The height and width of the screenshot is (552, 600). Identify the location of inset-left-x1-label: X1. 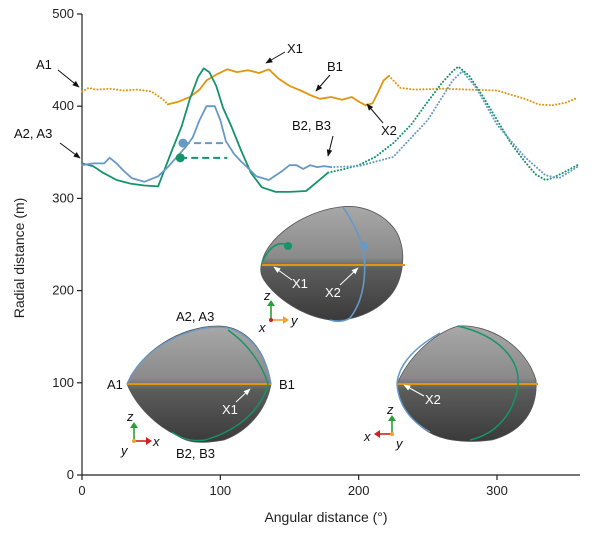
(230, 409).